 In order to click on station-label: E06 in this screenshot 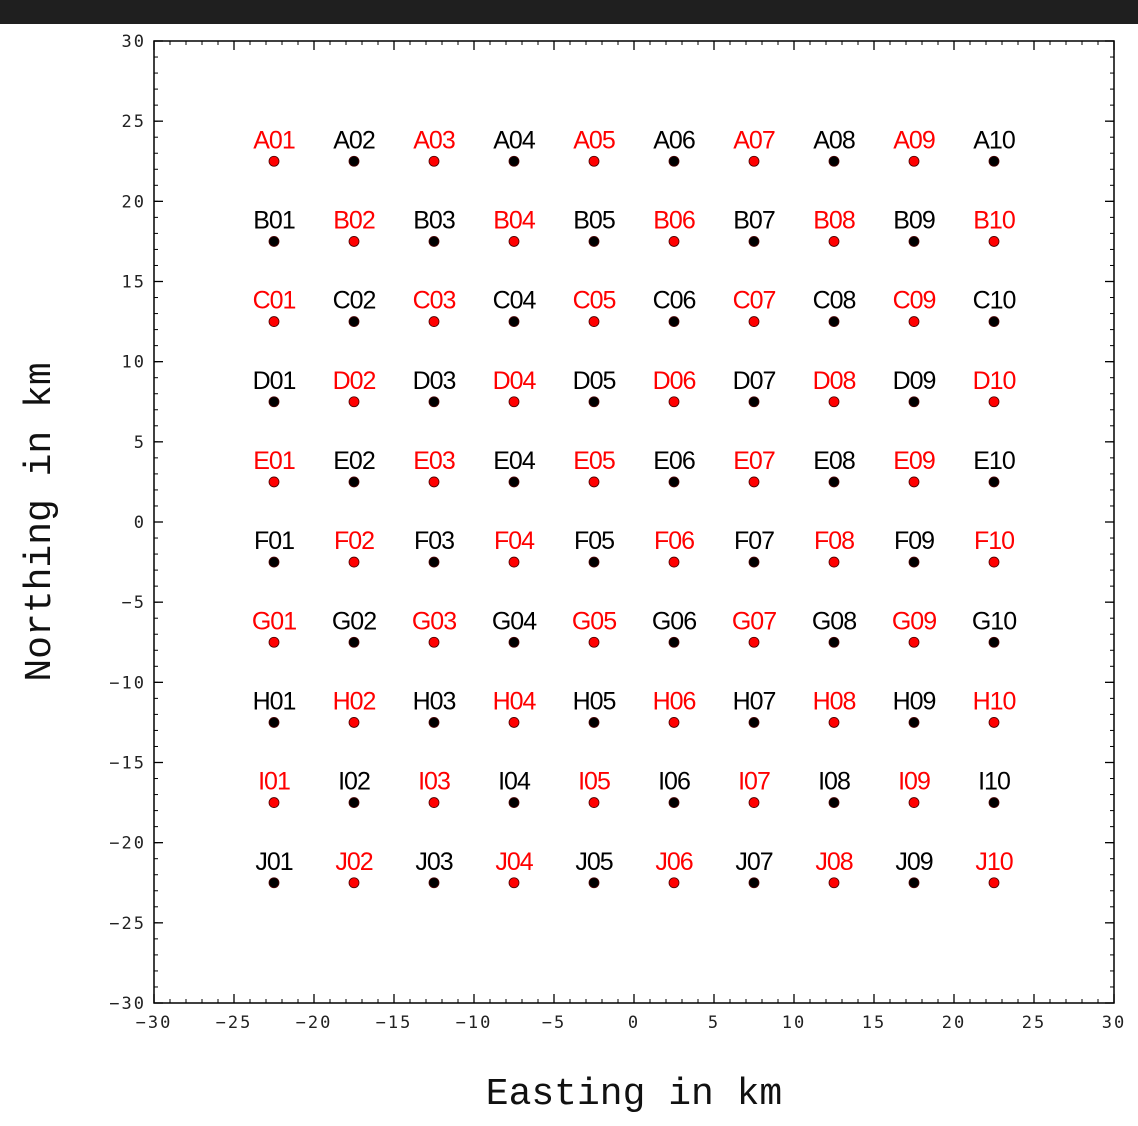, I will do `click(674, 461)`.